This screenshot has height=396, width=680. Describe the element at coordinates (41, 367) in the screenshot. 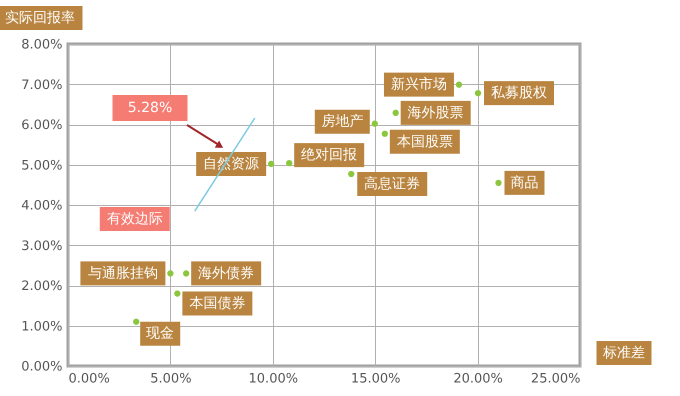

I see `y-tick-label: 0.00%` at that location.